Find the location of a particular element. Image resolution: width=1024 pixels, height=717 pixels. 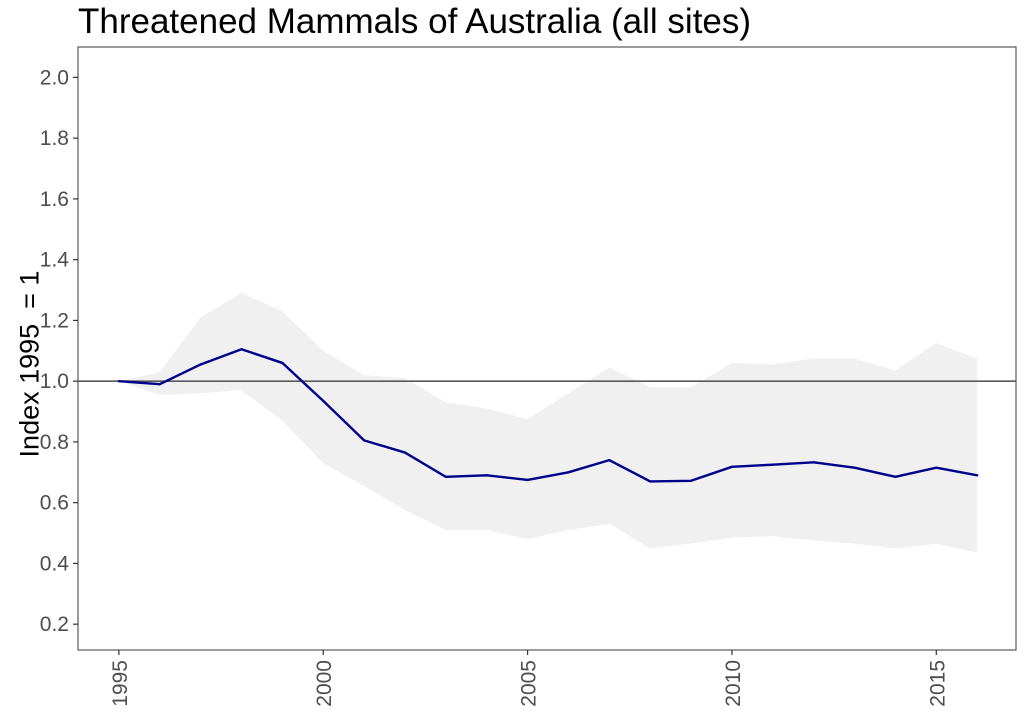

data-point-2003 is located at coordinates (446, 477).